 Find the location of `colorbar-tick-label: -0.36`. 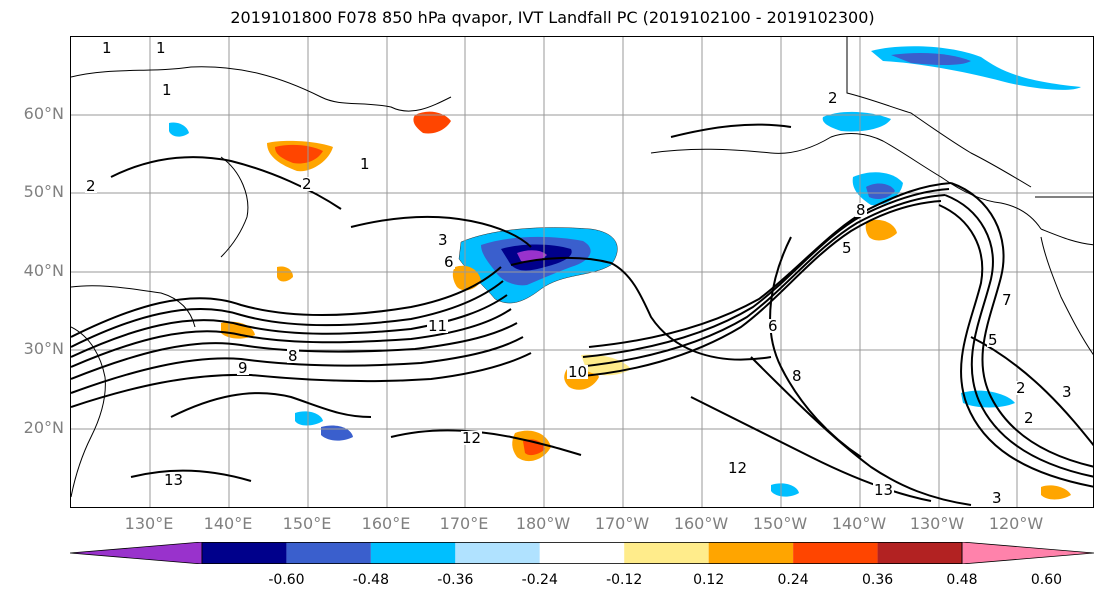

colorbar-tick-label: -0.36 is located at coordinates (455, 580).